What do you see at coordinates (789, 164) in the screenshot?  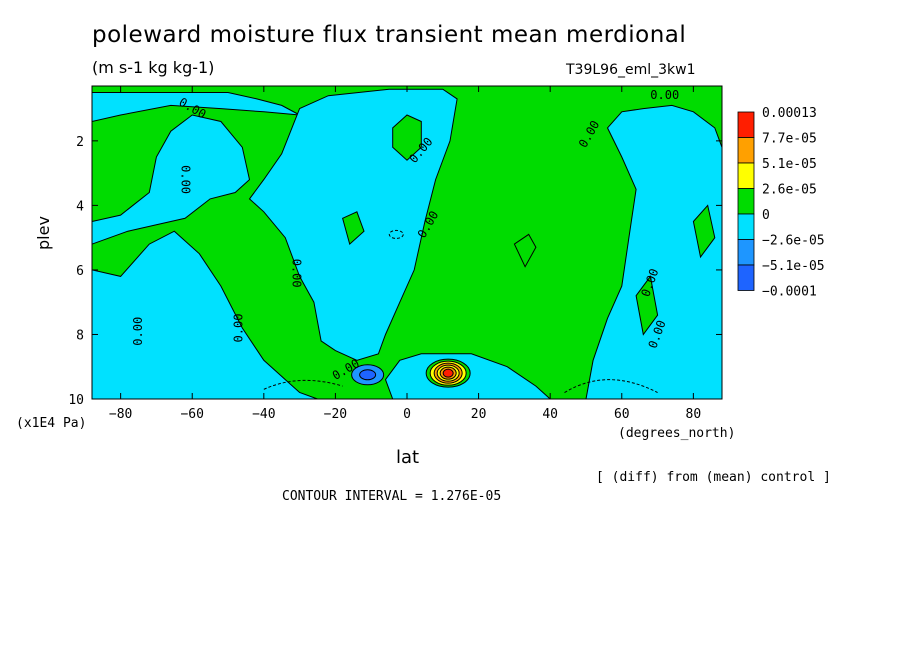 I see `legend-label: 5.1e-05` at bounding box center [789, 164].